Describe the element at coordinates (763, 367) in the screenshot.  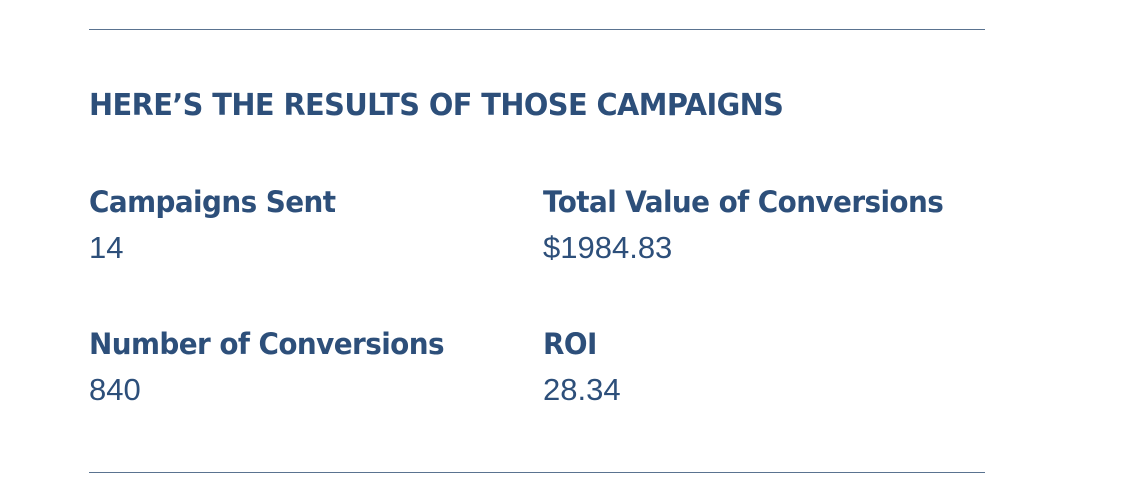
I see `stat-roi: ROI 28.34` at that location.